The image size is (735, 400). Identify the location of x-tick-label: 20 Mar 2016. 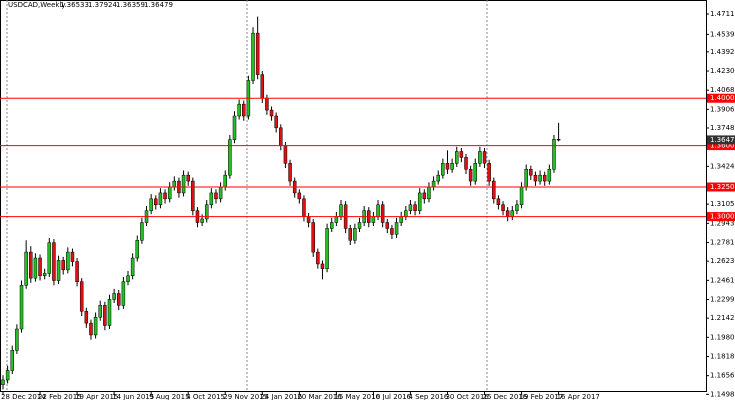
(319, 396).